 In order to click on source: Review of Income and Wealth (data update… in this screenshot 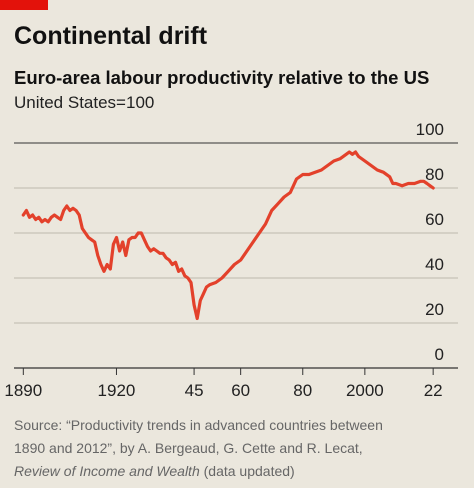, I will do `click(154, 471)`.